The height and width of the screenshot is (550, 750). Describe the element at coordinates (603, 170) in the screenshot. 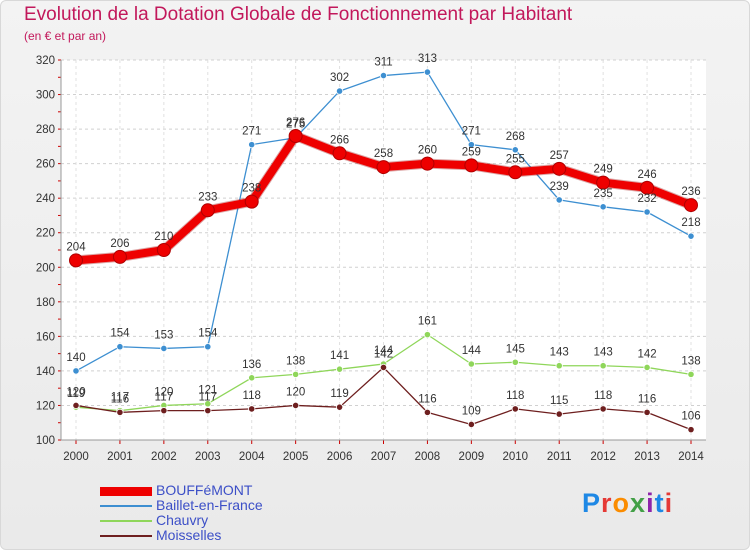

I see `data-label: 249` at that location.